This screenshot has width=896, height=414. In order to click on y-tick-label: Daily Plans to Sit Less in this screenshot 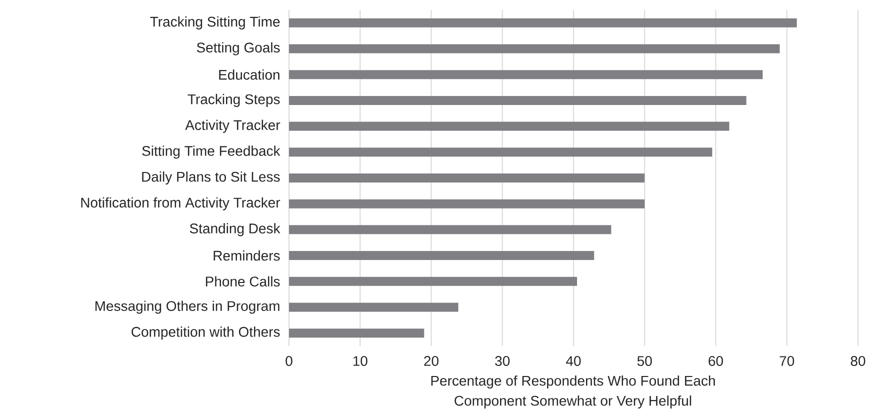, I will do `click(211, 178)`.